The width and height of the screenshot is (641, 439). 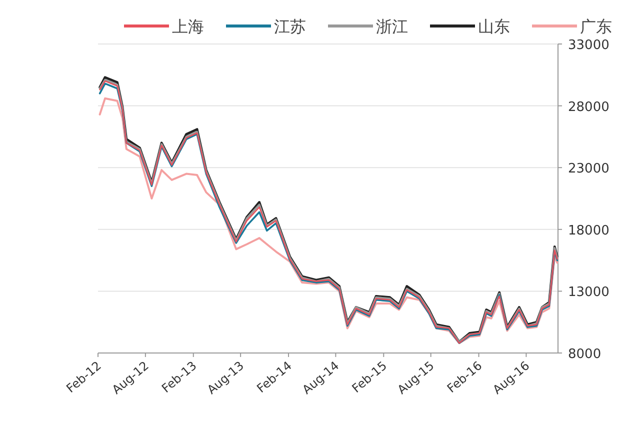 I want to click on legend-label: 上海, so click(x=188, y=26).